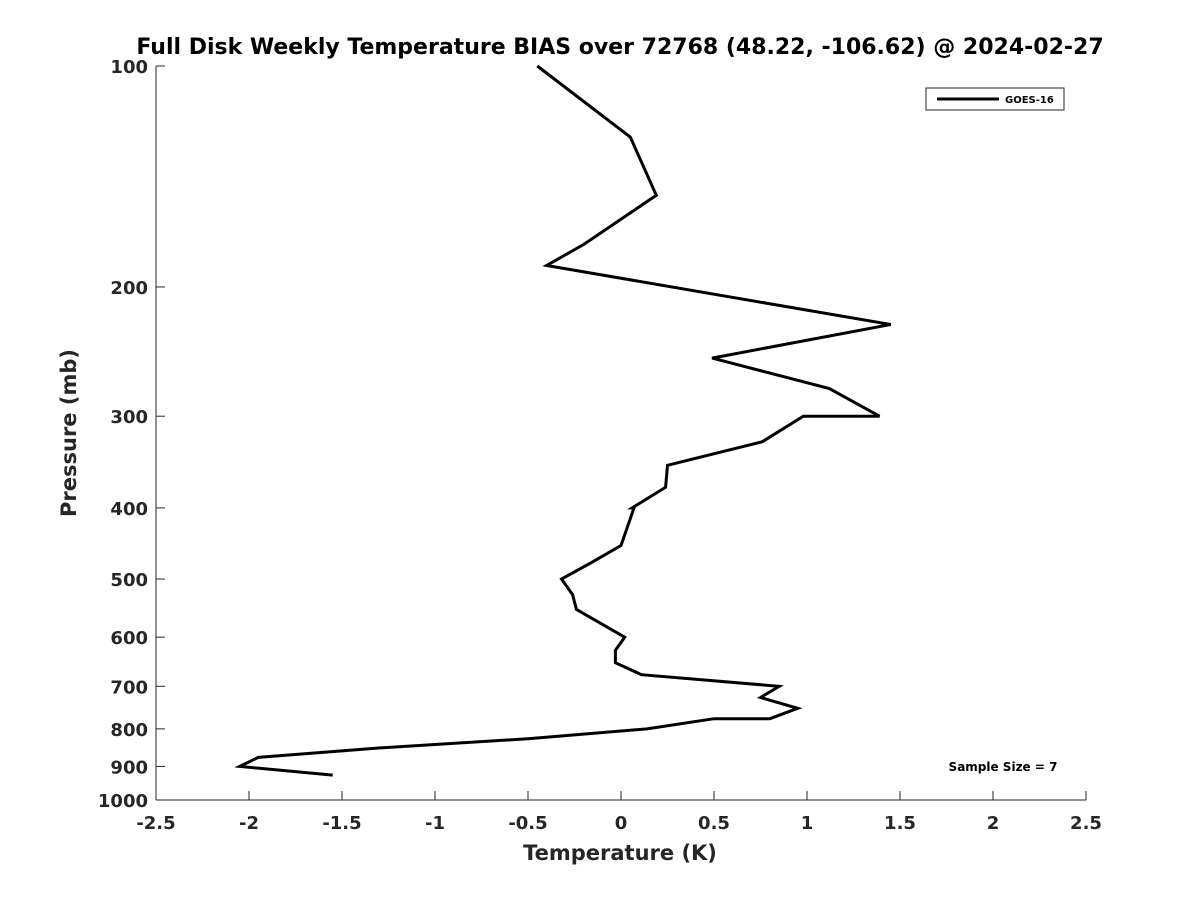 This screenshot has height=900, width=1200. I want to click on x-tick-label: -2.5, so click(155, 823).